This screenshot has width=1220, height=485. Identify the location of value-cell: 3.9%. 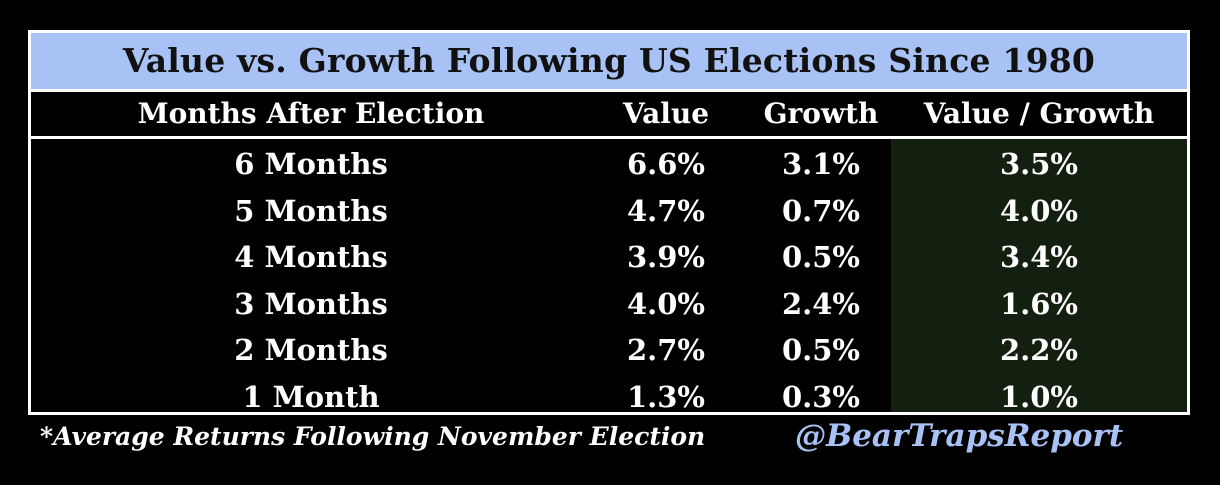
(665, 257).